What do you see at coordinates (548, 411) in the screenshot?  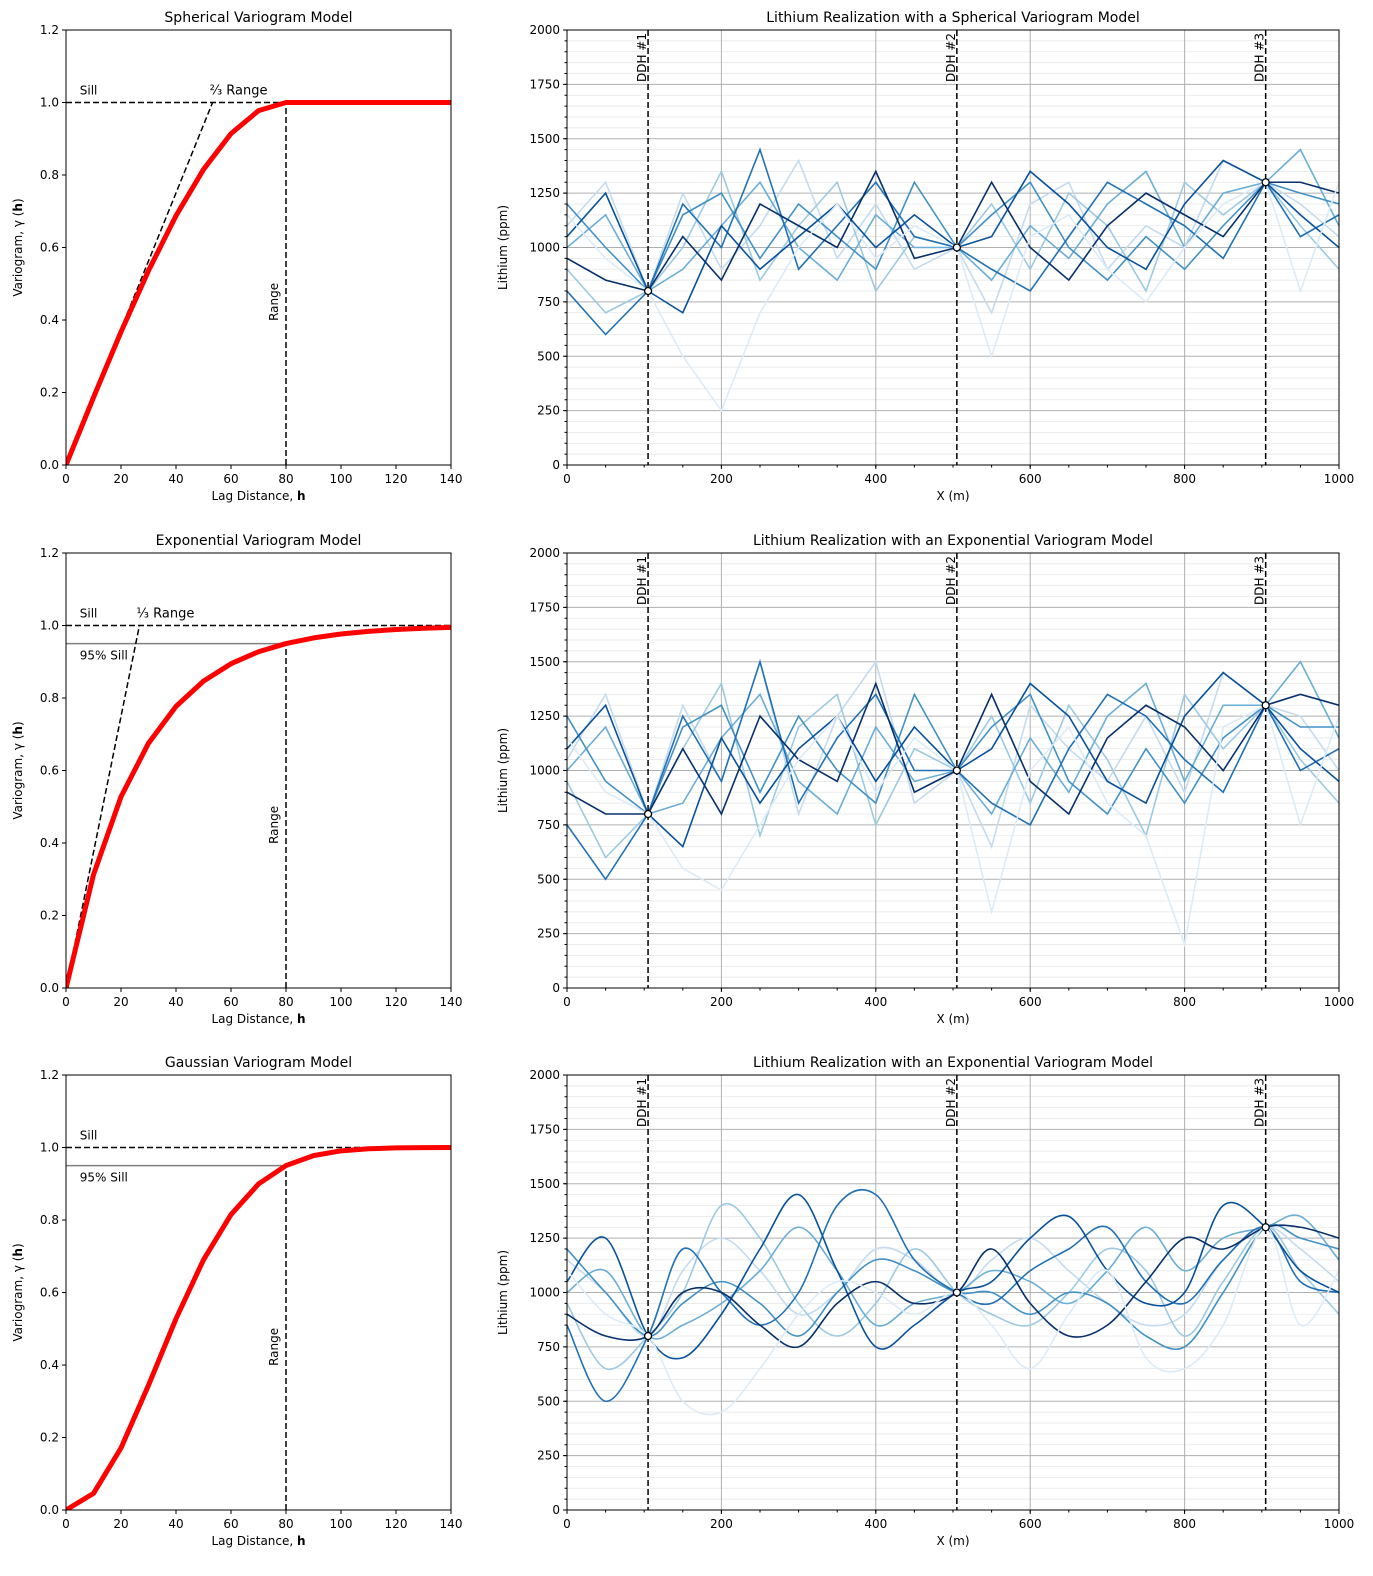 I see `y-tick-label: 250` at bounding box center [548, 411].